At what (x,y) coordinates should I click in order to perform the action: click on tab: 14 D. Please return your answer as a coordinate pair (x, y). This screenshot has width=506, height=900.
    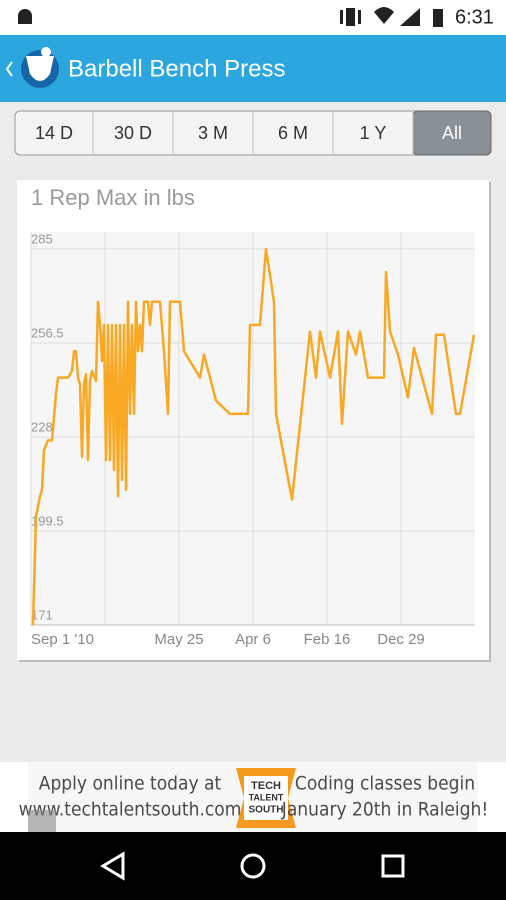
    Looking at the image, I should click on (54, 133).